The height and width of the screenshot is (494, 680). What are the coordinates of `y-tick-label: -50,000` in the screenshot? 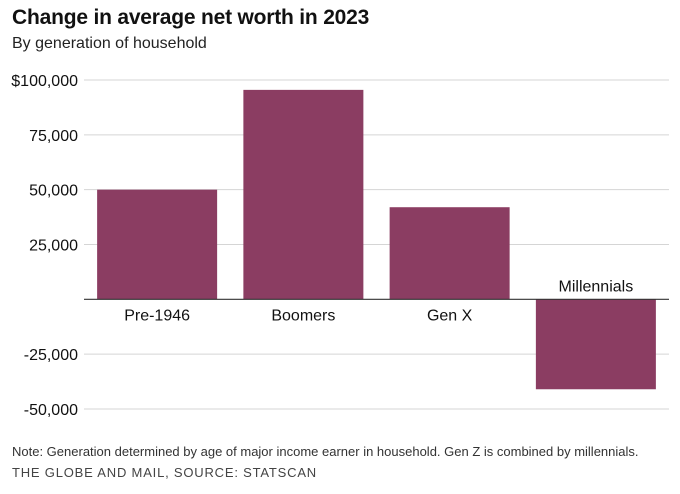 It's located at (51, 410).